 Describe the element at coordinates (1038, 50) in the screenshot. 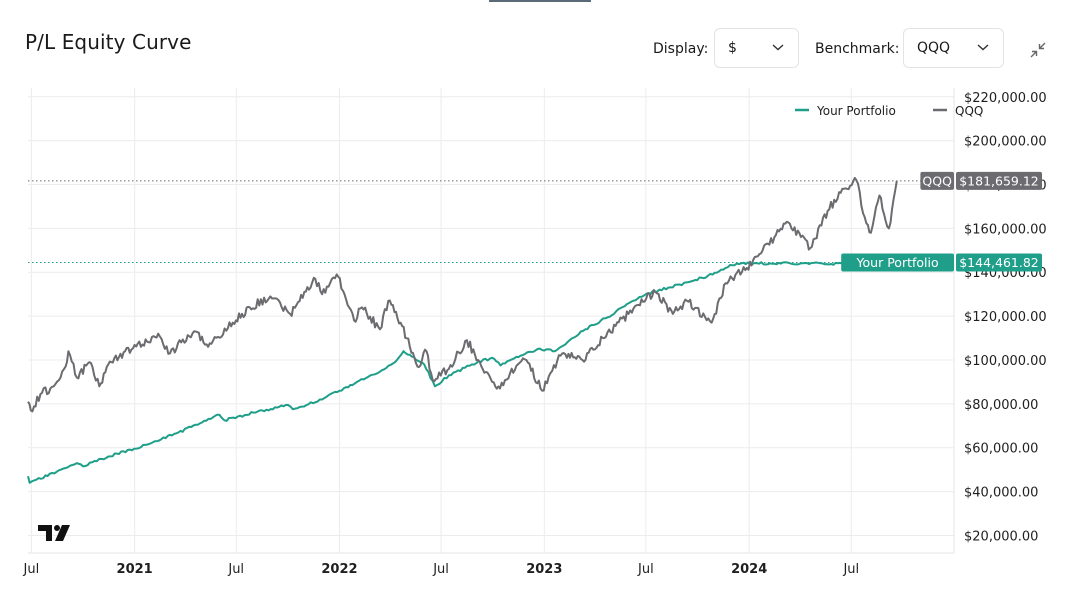

I see `collapse-icon` at that location.